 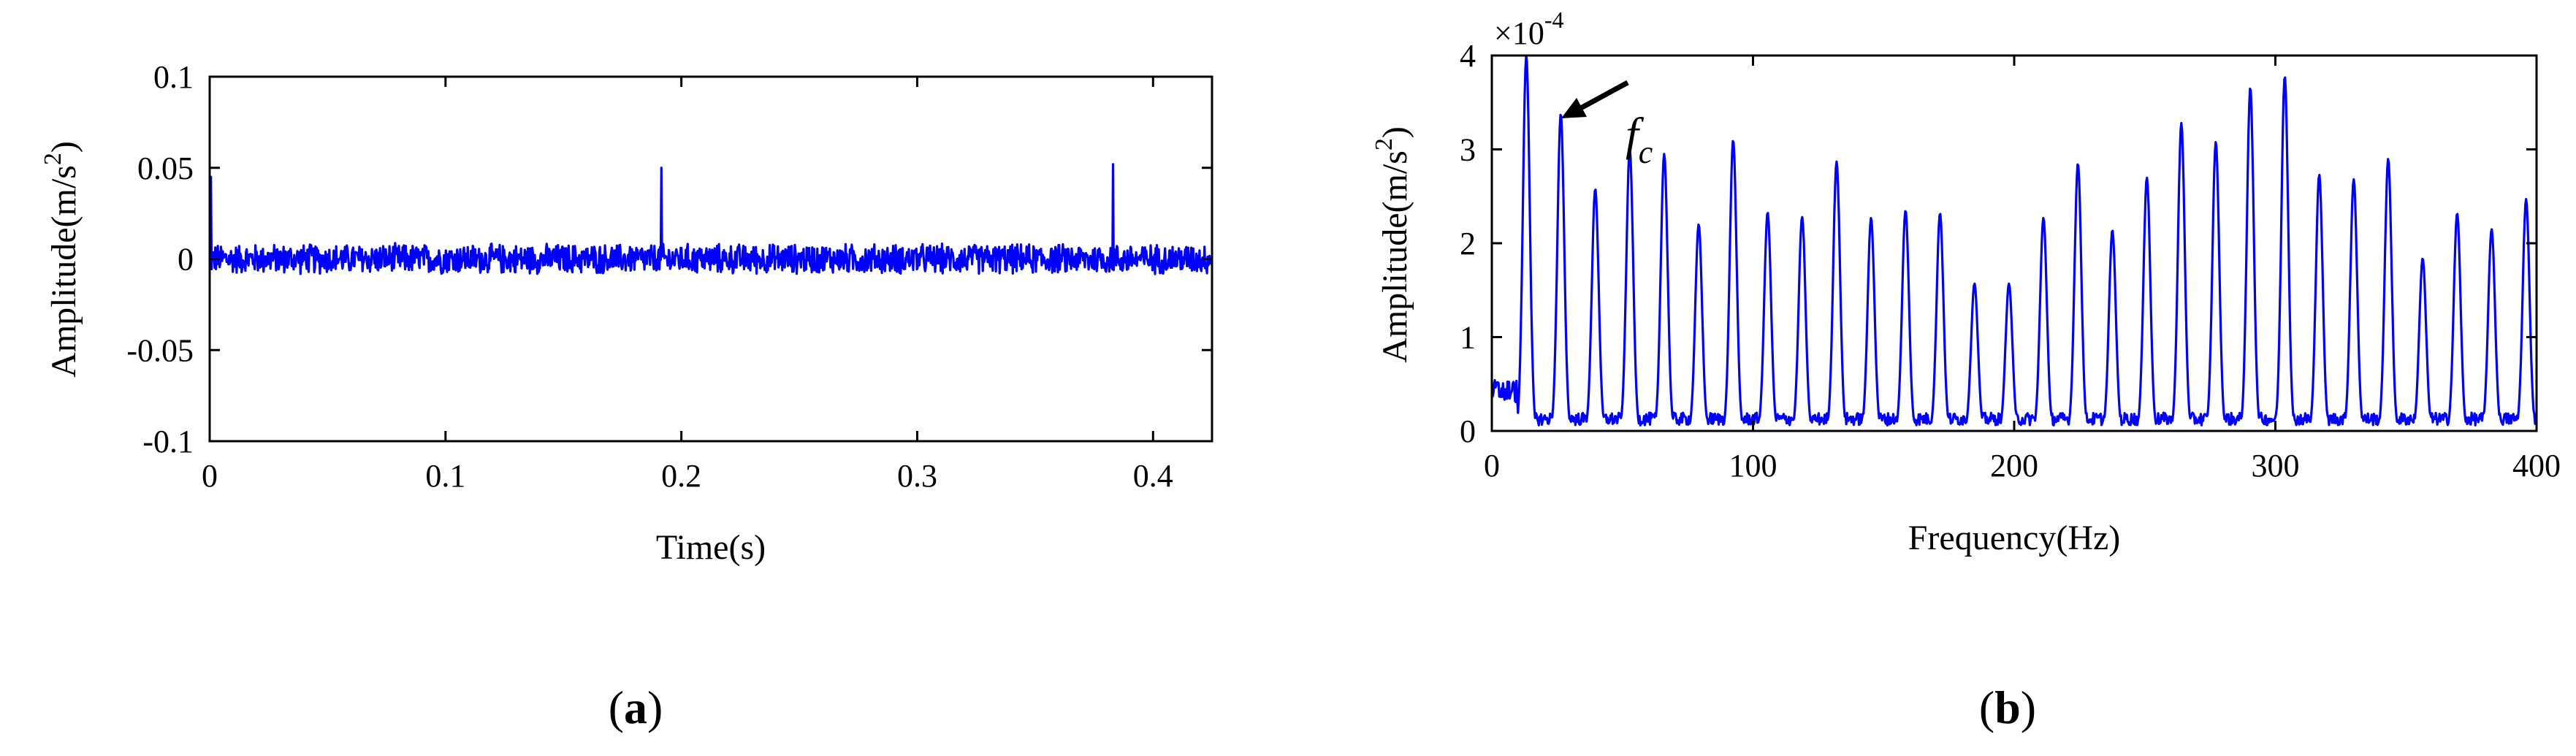 What do you see at coordinates (636, 707) in the screenshot?
I see `panel-a-label: (a)` at bounding box center [636, 707].